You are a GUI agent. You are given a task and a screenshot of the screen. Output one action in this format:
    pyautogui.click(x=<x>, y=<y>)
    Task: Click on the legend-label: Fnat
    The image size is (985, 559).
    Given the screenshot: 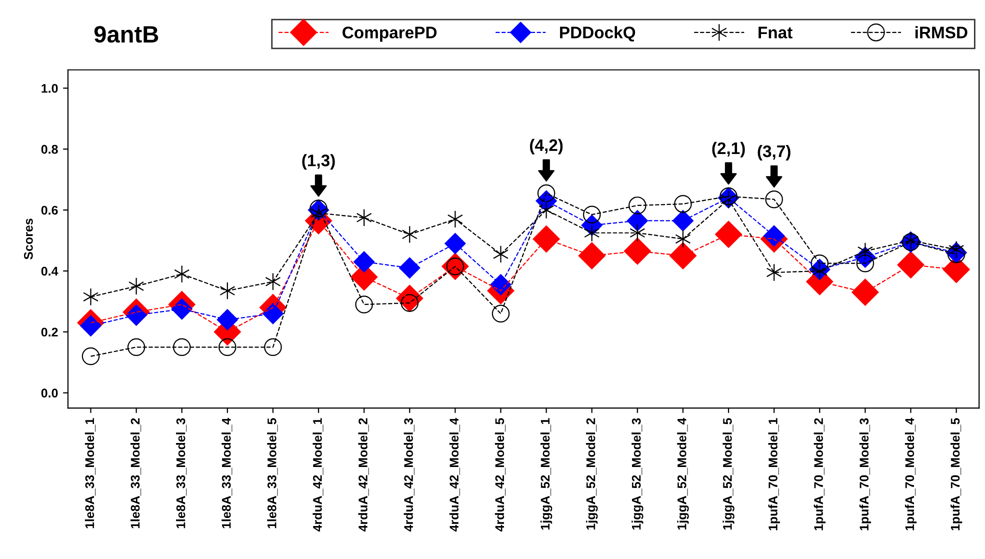 What is the action you would take?
    pyautogui.click(x=775, y=32)
    